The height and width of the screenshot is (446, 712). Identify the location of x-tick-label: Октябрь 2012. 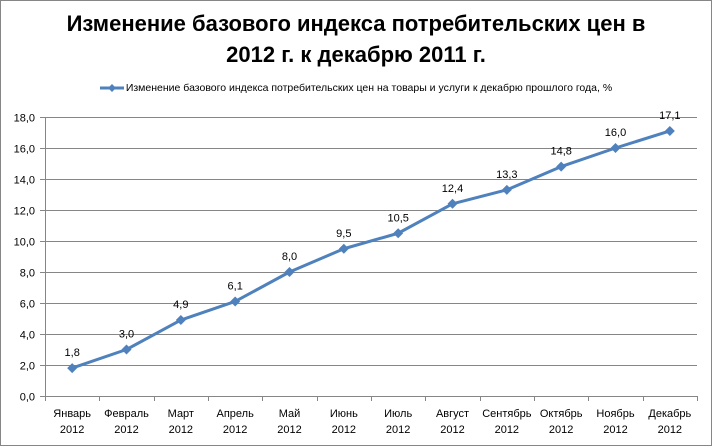
(561, 422).